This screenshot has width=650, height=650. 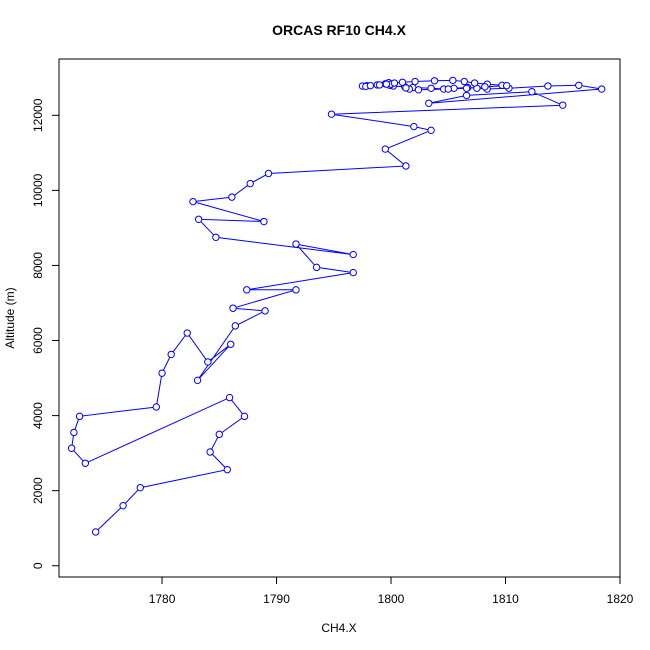 I want to click on chart-title: ORCAS RF10 CH4.X, so click(x=339, y=30).